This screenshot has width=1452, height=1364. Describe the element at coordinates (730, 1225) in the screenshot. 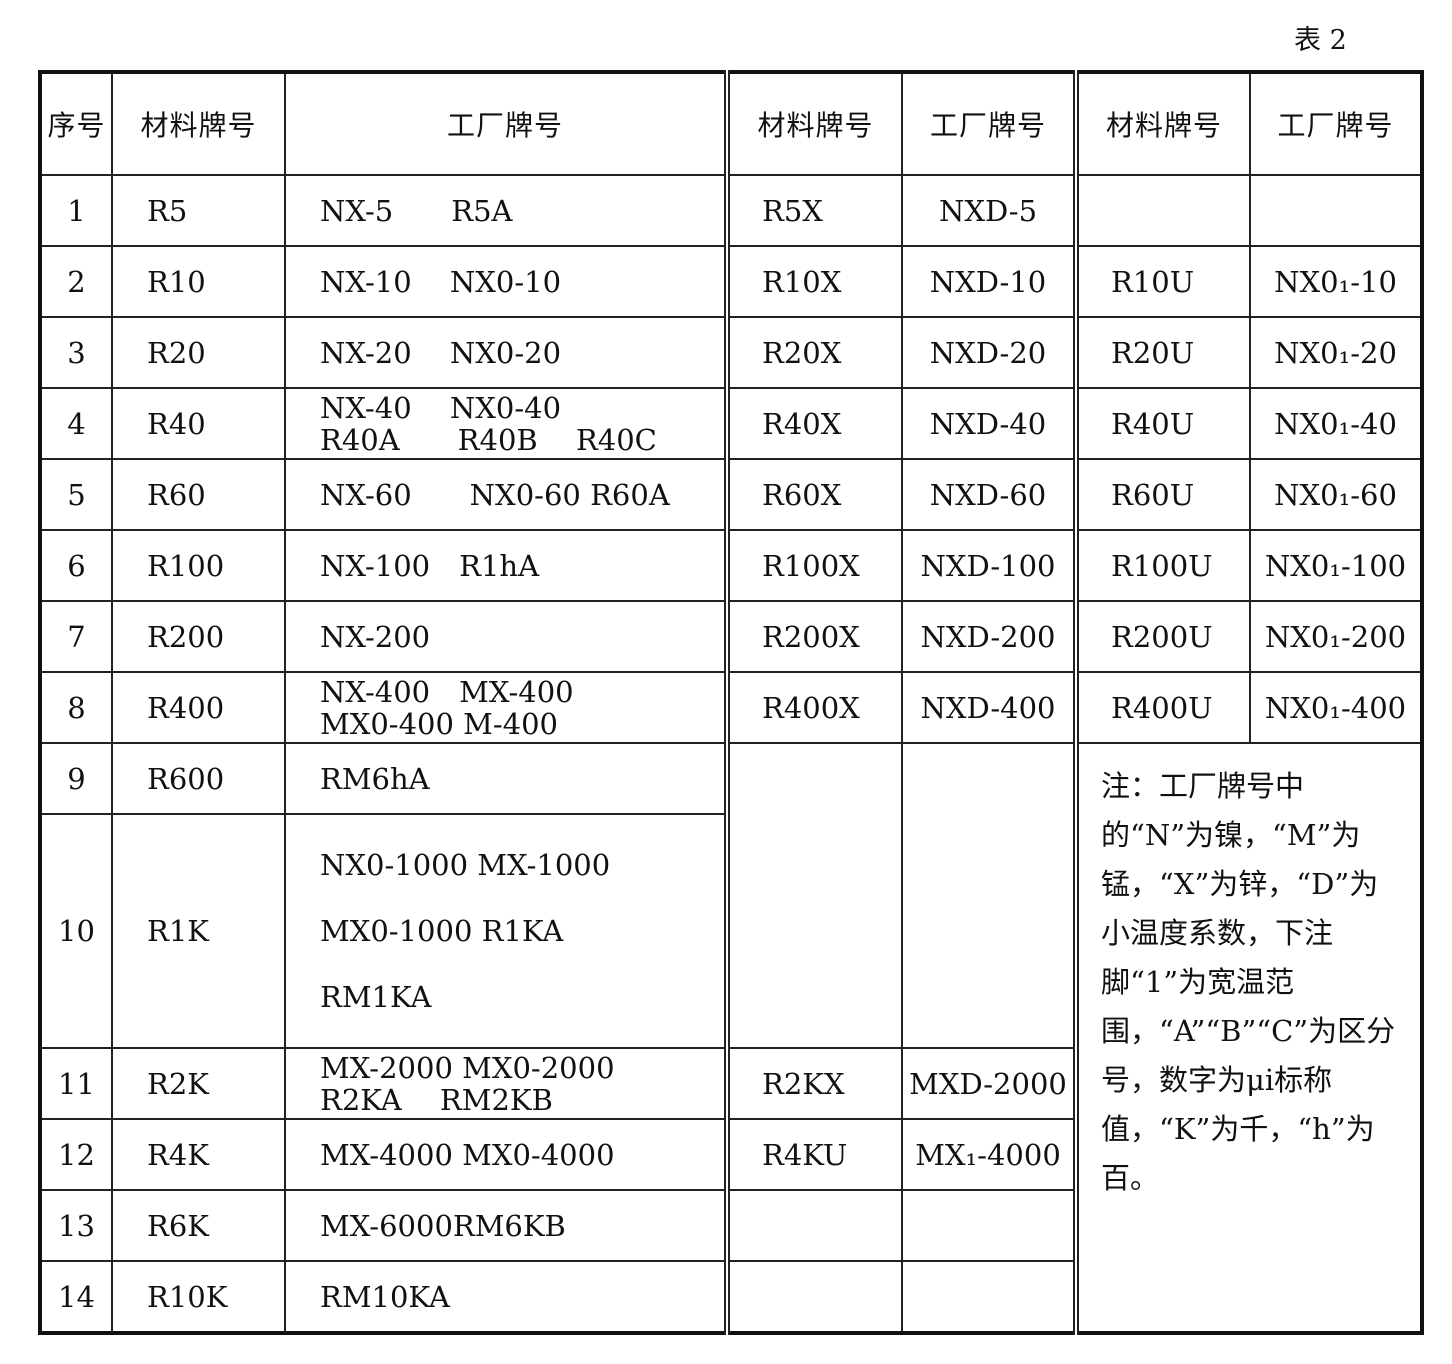

I see `table-row: 13 R6K MX-6000RM6KB` at that location.